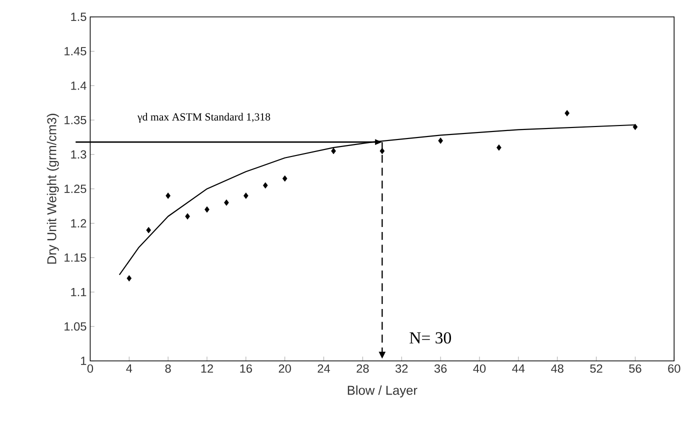 This screenshot has width=684, height=437. I want to click on x-tick-label: 48, so click(557, 368).